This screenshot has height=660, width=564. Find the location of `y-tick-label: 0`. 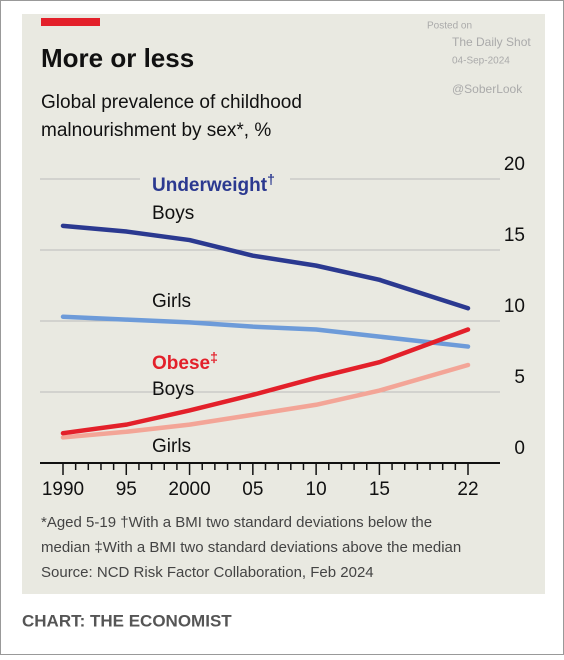

y-tick-label: 0 is located at coordinates (519, 448).